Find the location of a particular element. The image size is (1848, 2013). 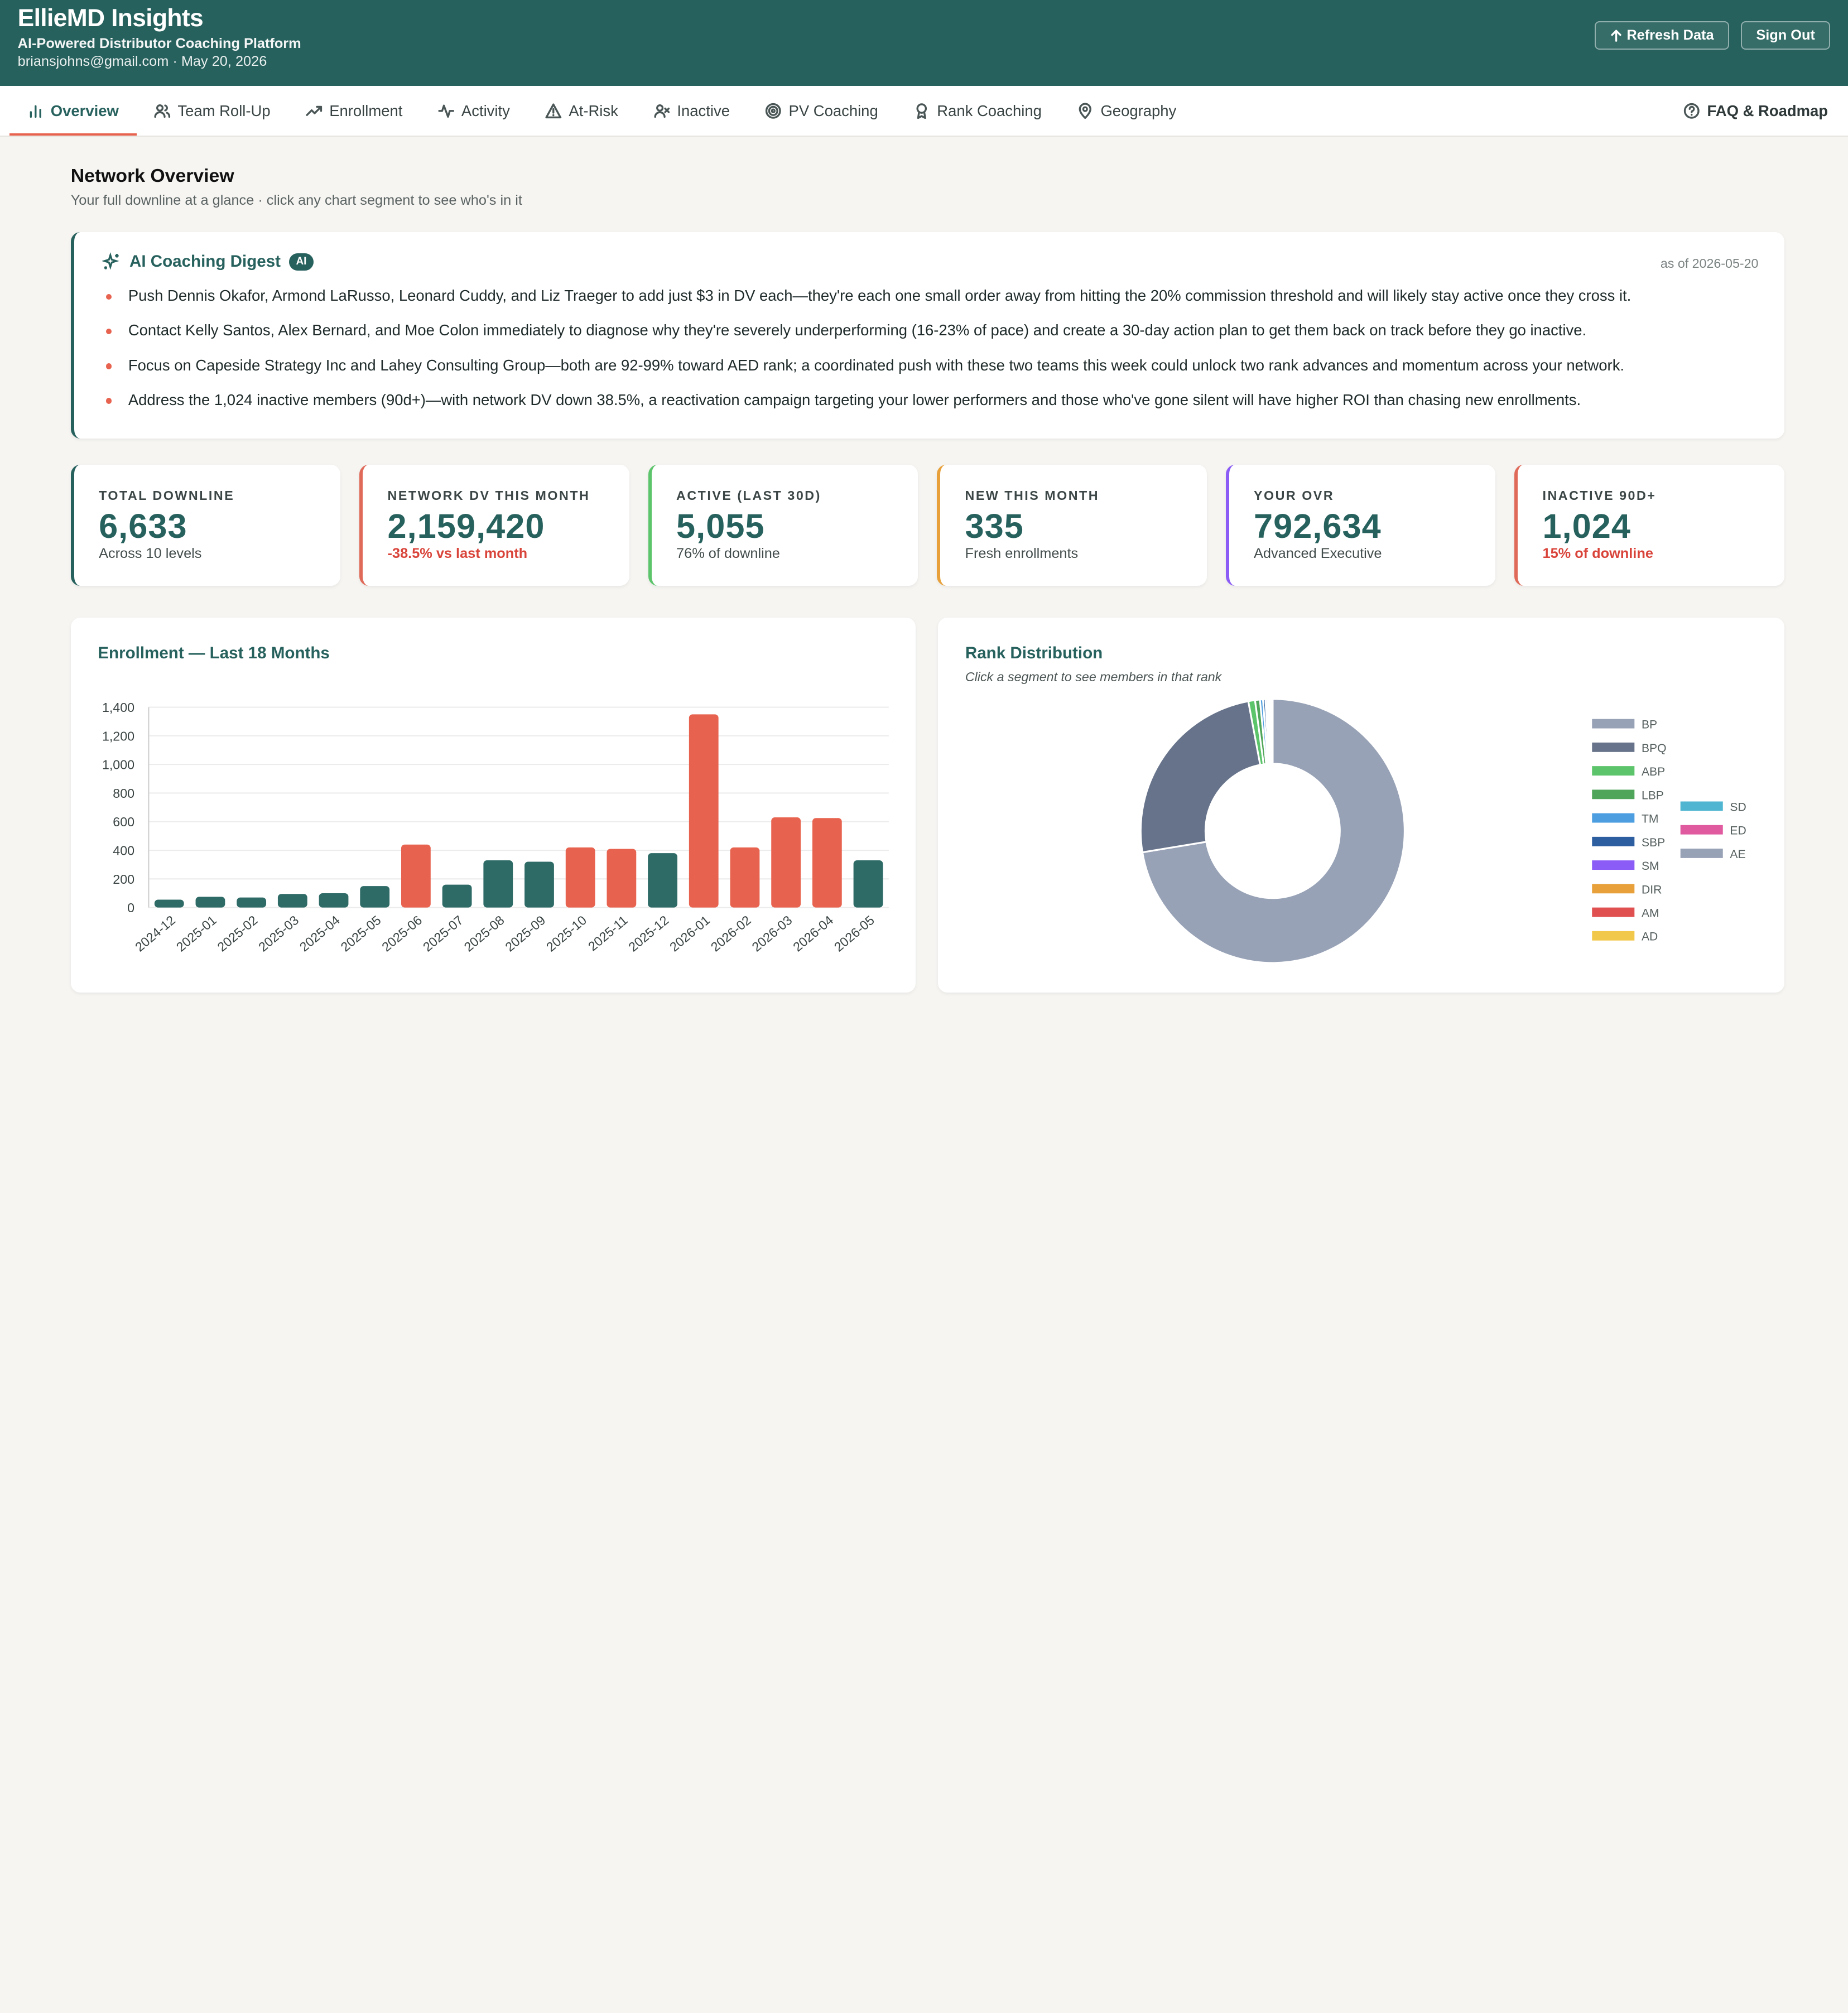

legend-label: LBP is located at coordinates (1653, 795).